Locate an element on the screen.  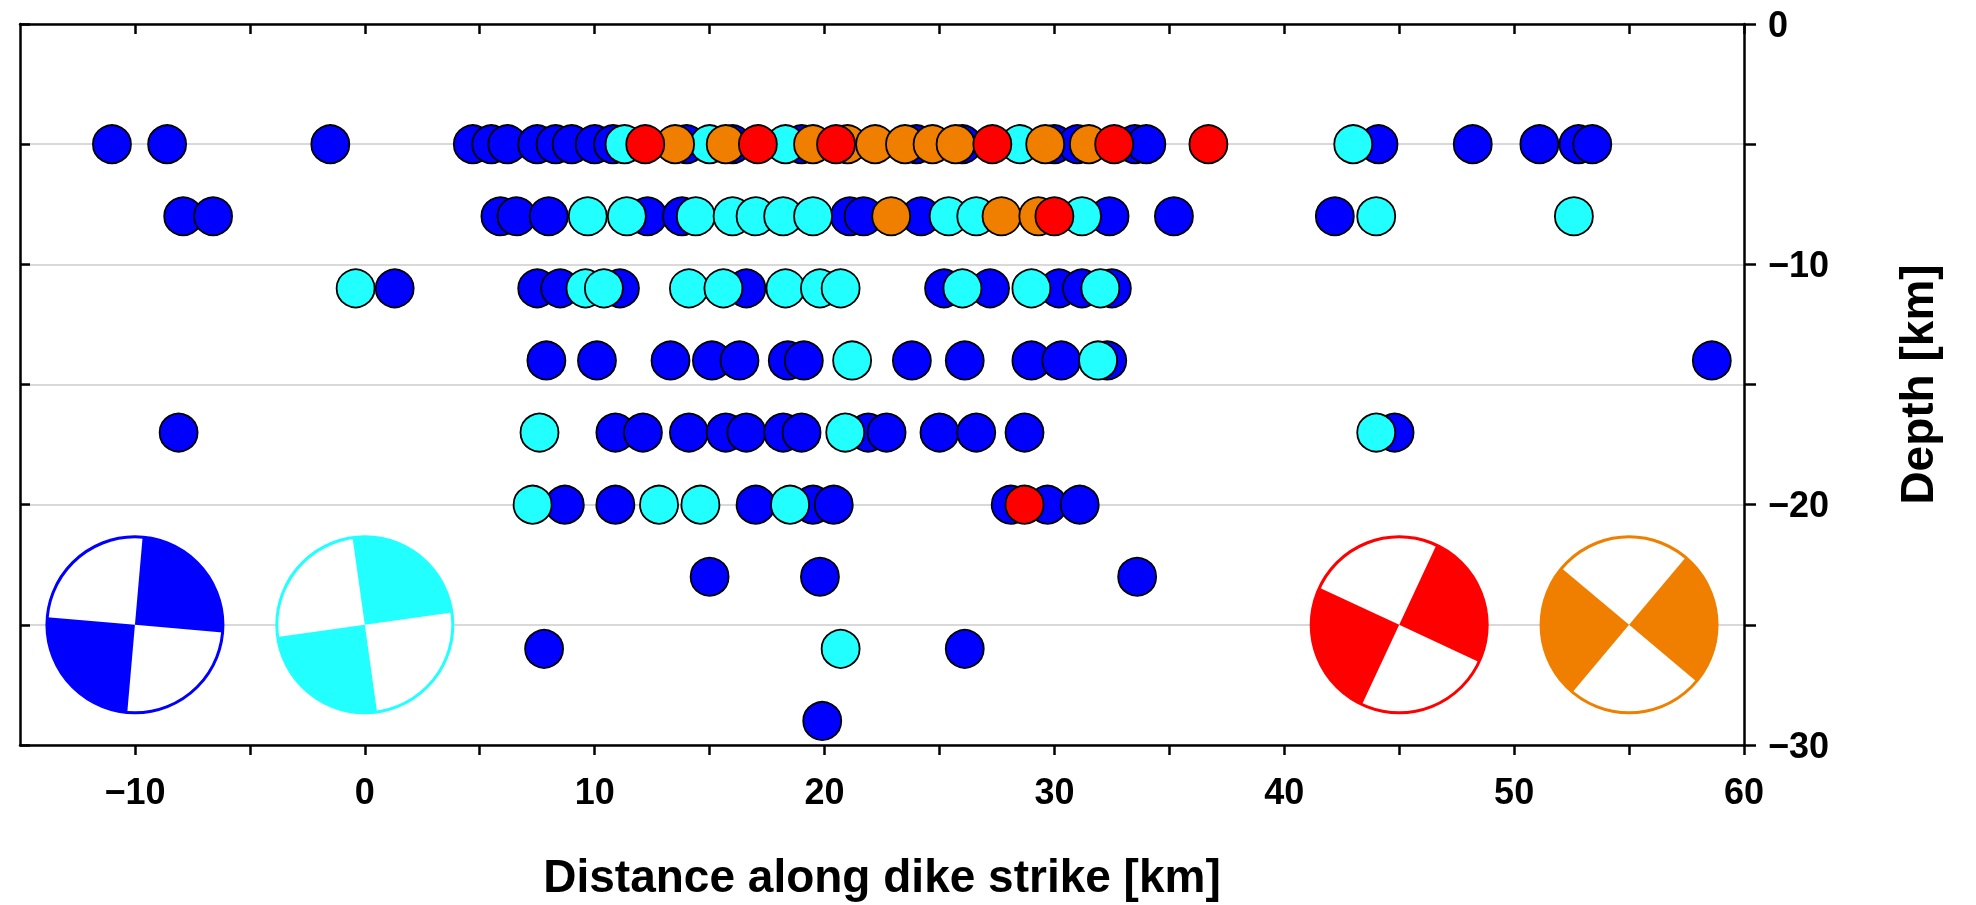
y-tick-label: −30 is located at coordinates (1799, 745).